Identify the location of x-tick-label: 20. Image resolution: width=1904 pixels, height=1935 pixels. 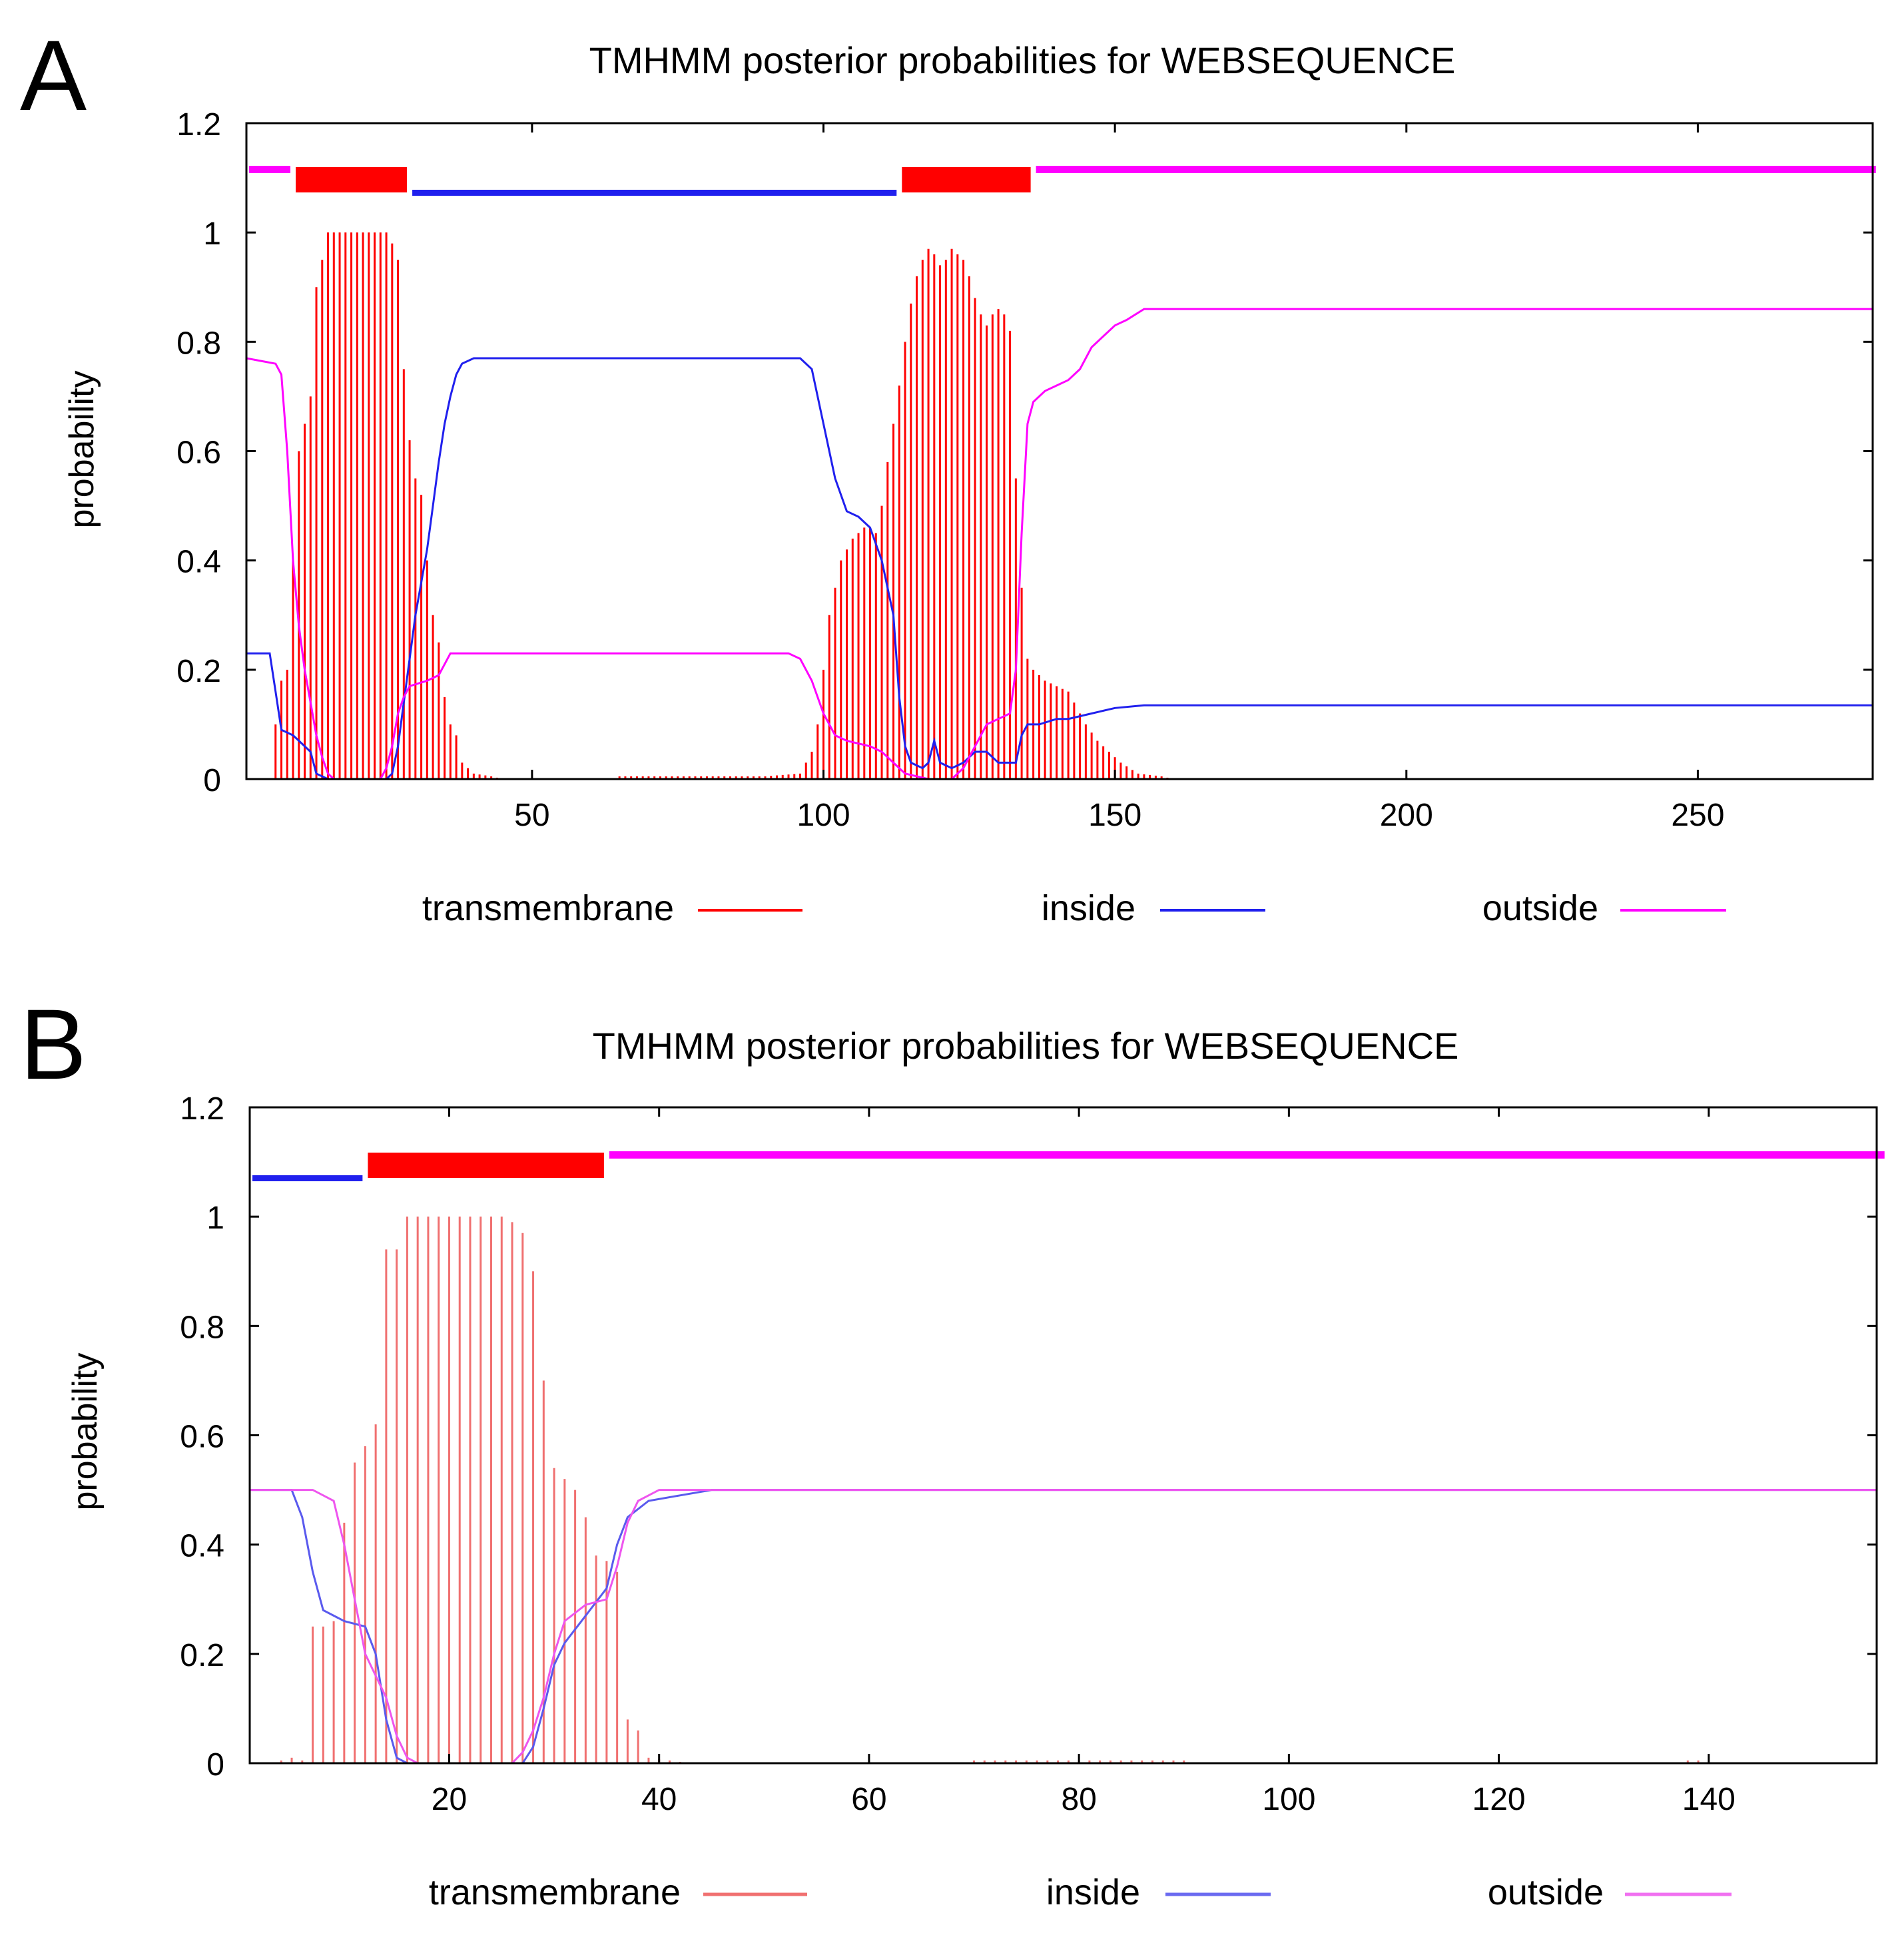
(450, 1799).